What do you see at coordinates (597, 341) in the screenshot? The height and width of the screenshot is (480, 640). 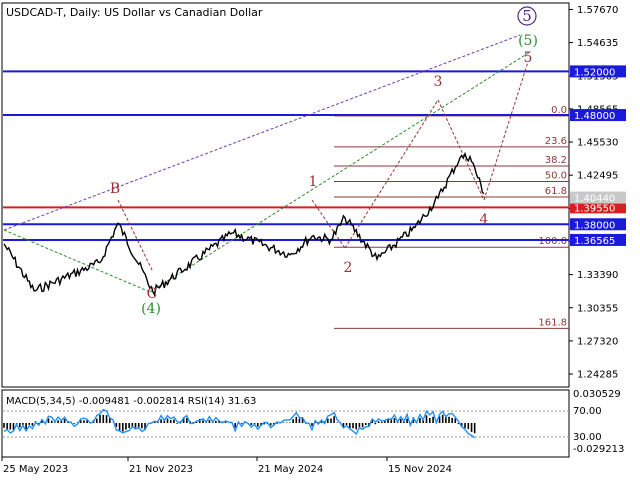 I see `y-tick-label: 1.27320` at bounding box center [597, 341].